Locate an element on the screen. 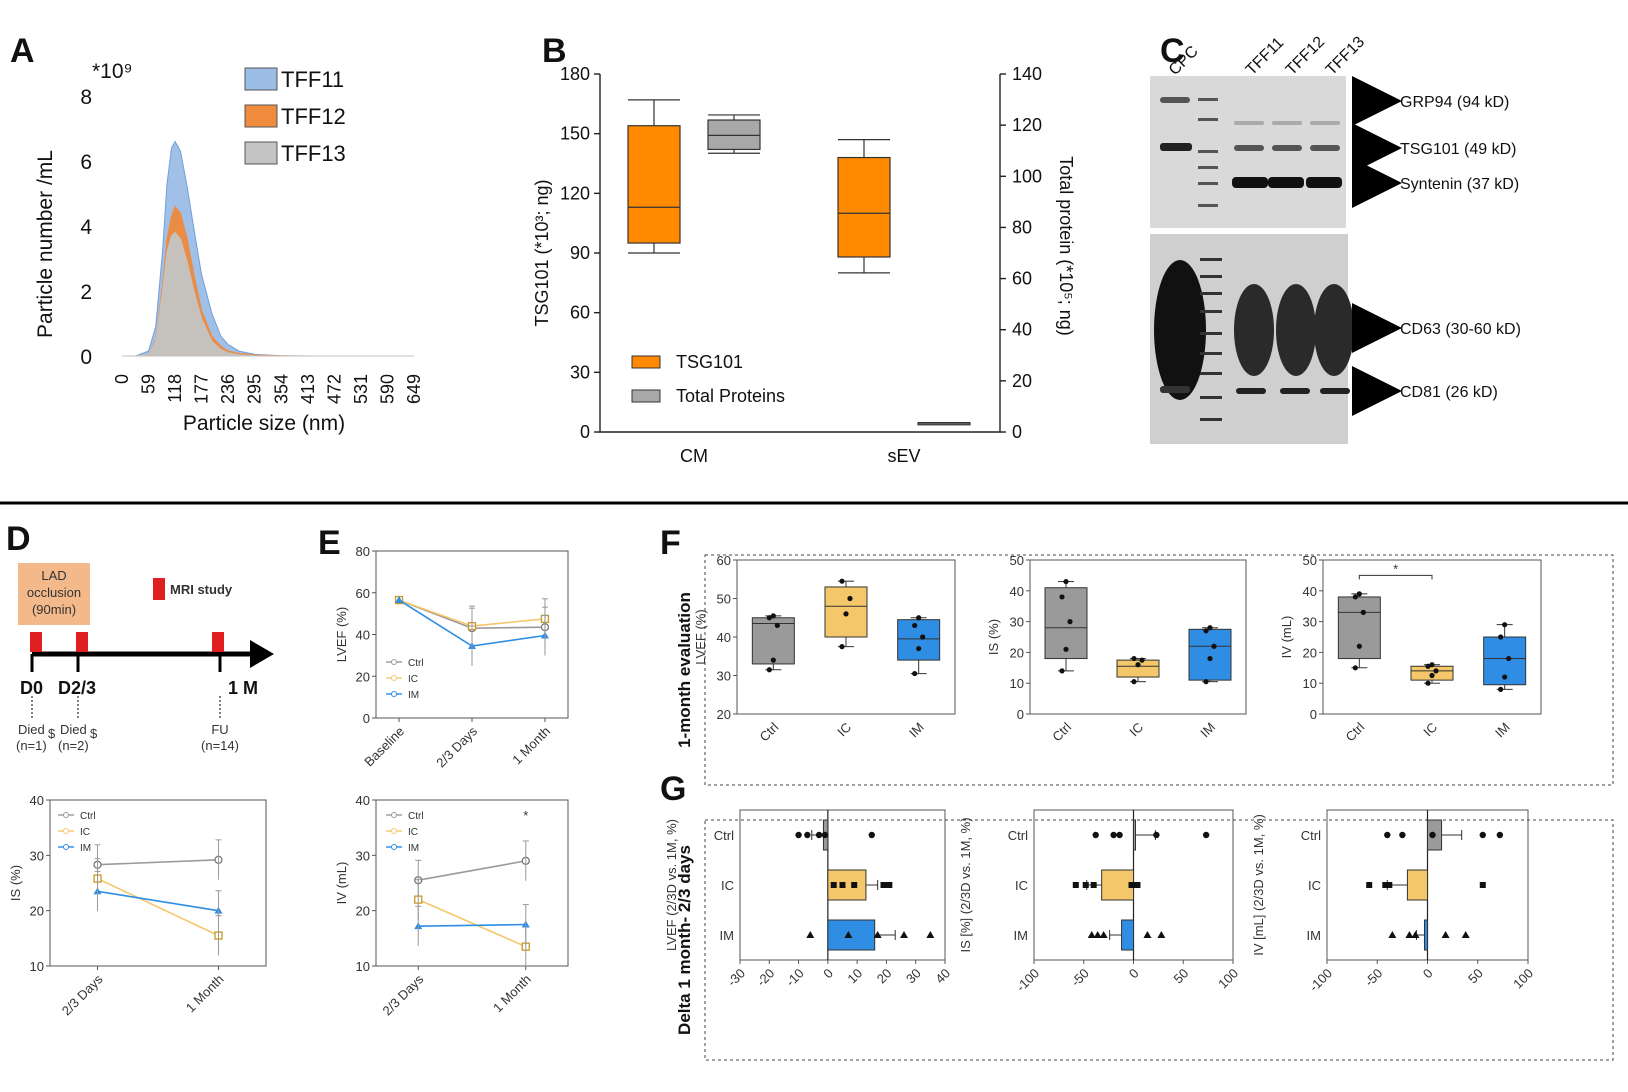 The width and height of the screenshot is (1628, 1092). band-cd81 is located at coordinates (1295, 391).